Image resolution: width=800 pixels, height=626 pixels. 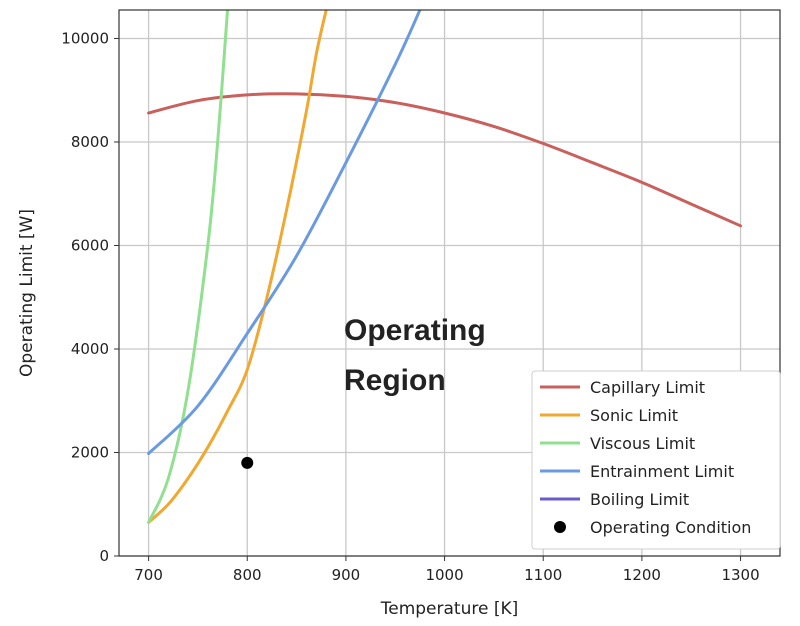 What do you see at coordinates (639, 499) in the screenshot?
I see `legend-label-boiling-limit: Boiling Limit` at bounding box center [639, 499].